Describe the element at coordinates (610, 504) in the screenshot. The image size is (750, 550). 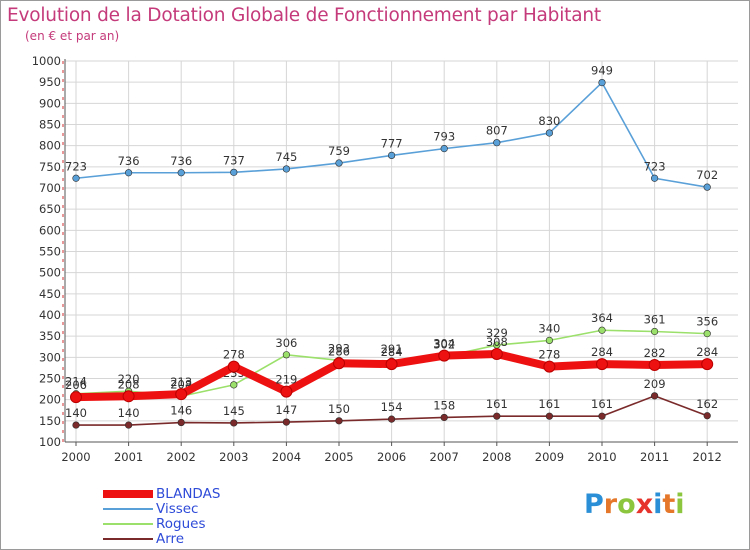
I see `logo-letter: r` at that location.